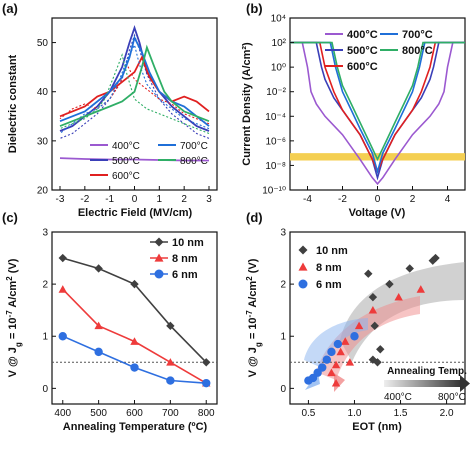  What do you see at coordinates (452, 397) in the screenshot?
I see `arrow-end-label: 800°C` at bounding box center [452, 397].